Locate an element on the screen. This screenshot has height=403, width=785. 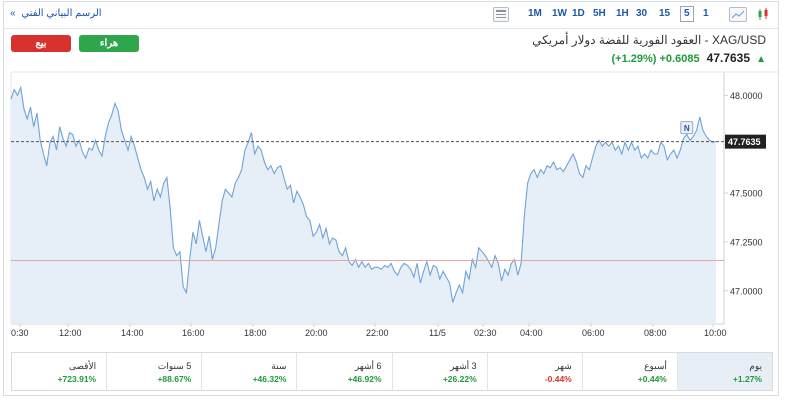
performance-period: شهر is located at coordinates (563, 366).